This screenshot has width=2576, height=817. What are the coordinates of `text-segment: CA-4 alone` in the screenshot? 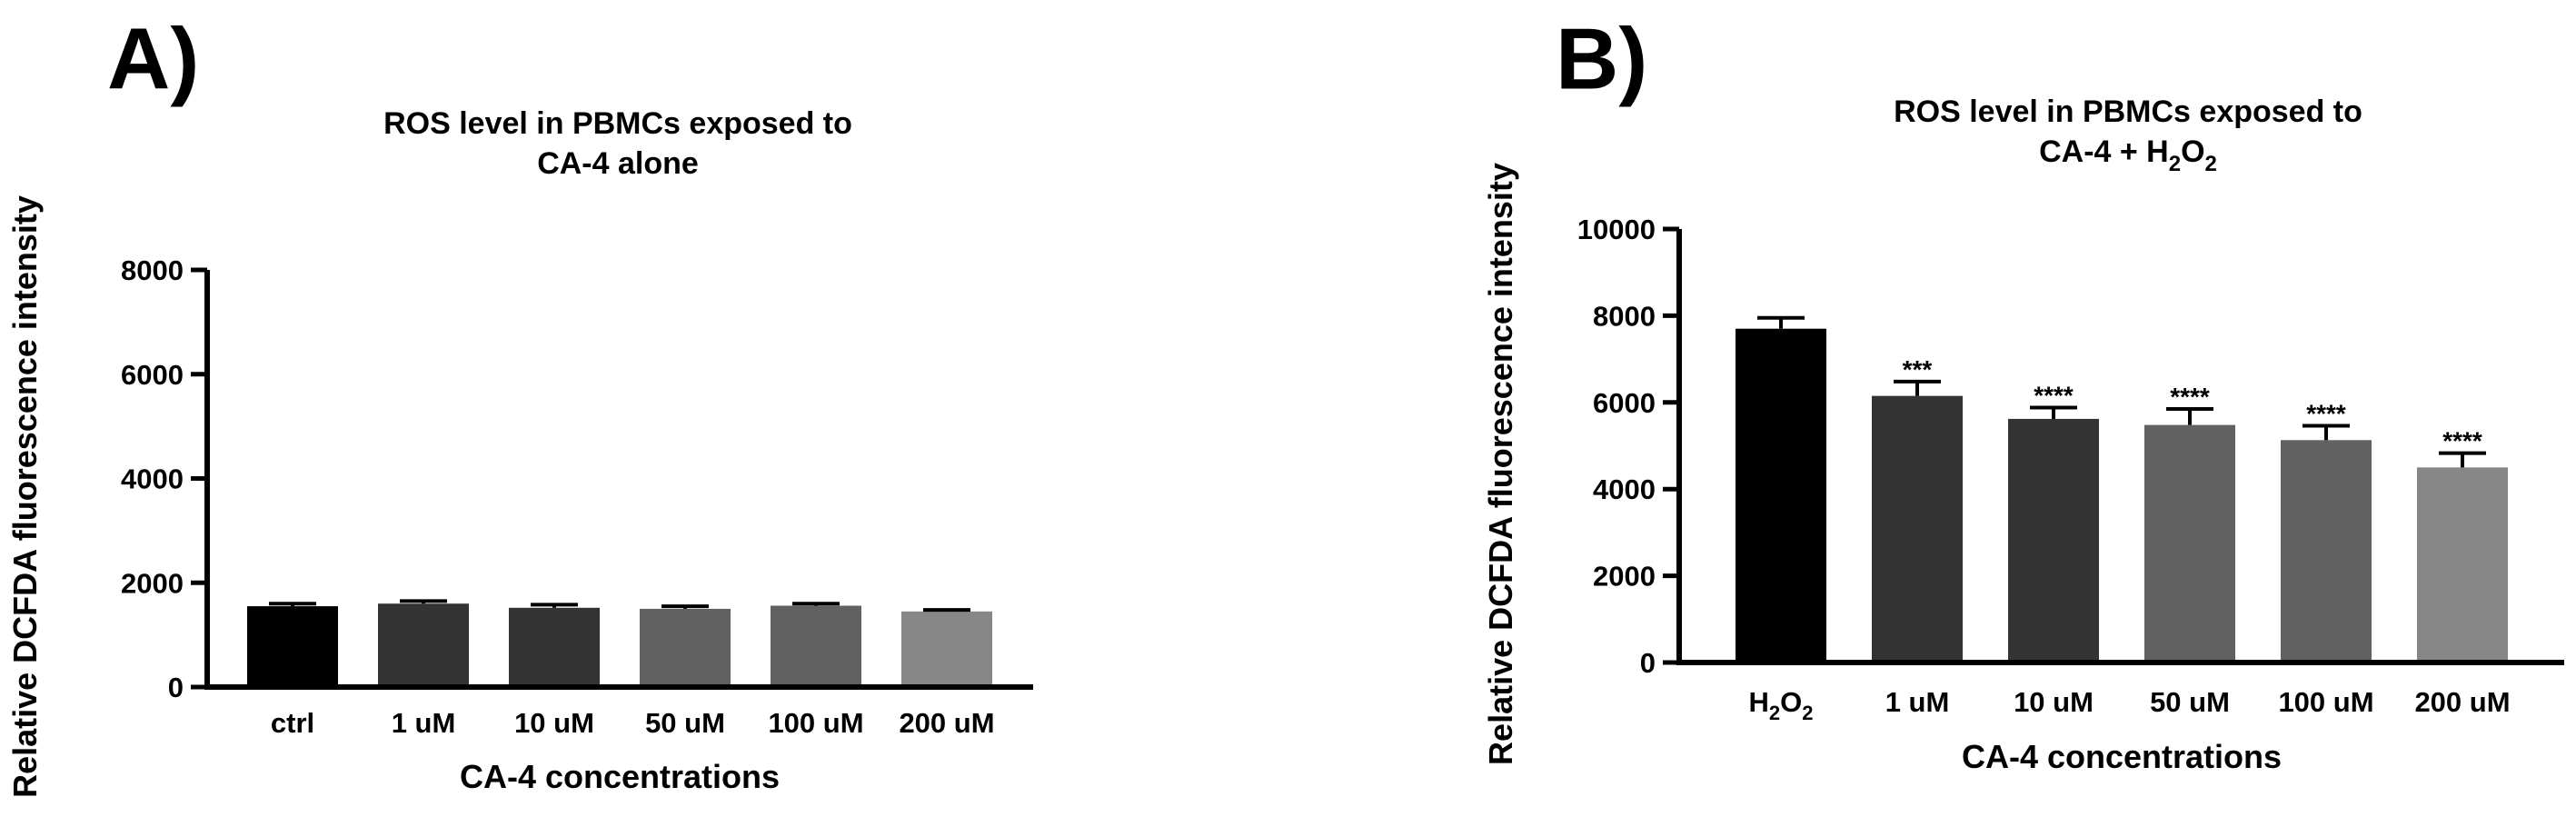 It's located at (618, 163).